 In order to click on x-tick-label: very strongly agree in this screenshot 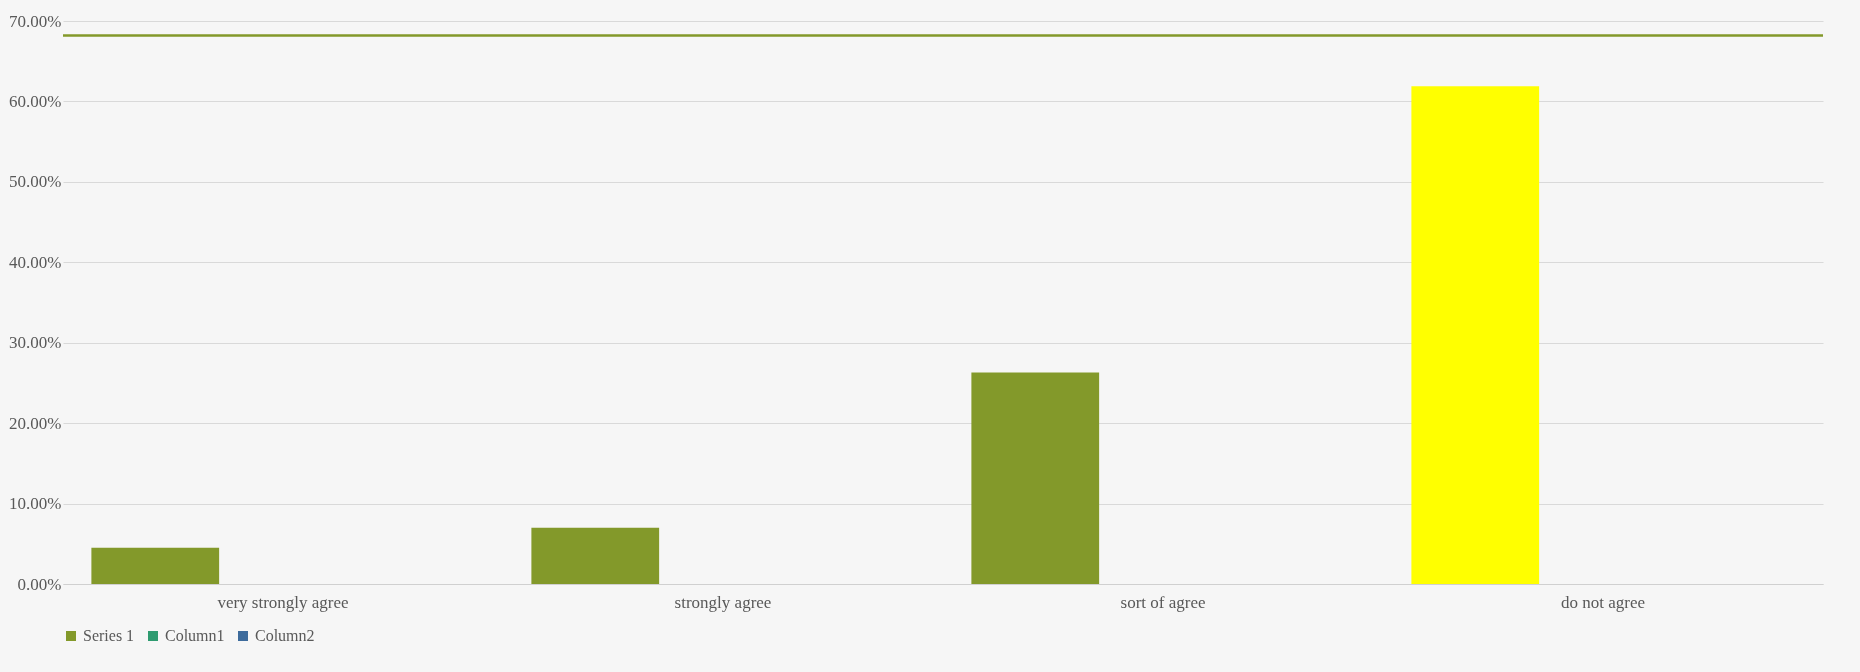, I will do `click(283, 602)`.